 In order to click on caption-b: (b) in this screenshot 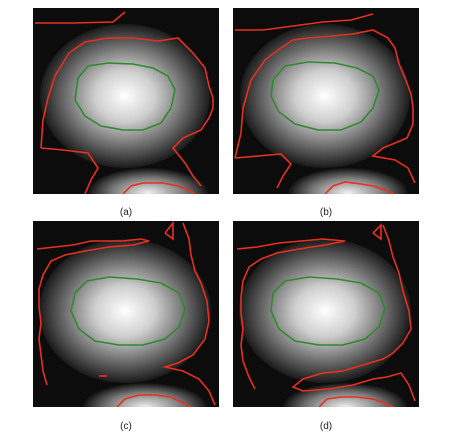, I will do `click(326, 212)`.